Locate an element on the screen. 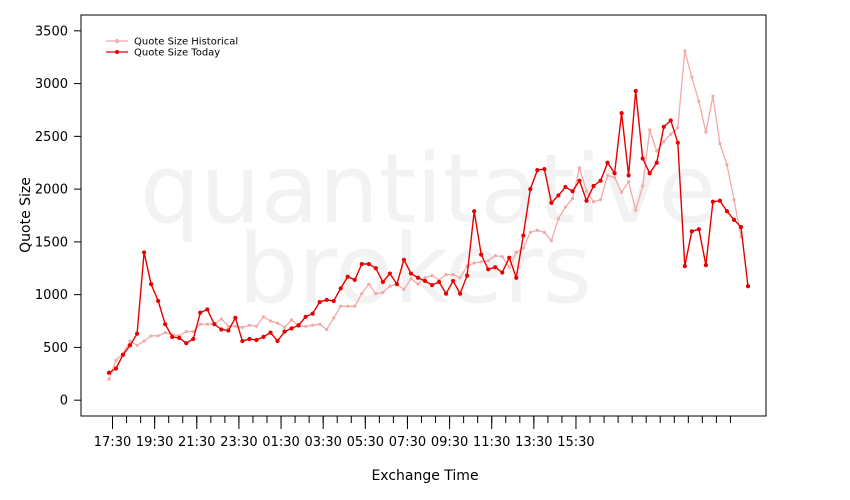 Image resolution: width=850 pixels, height=500 pixels. y-tick-label: 1000 is located at coordinates (51, 295).